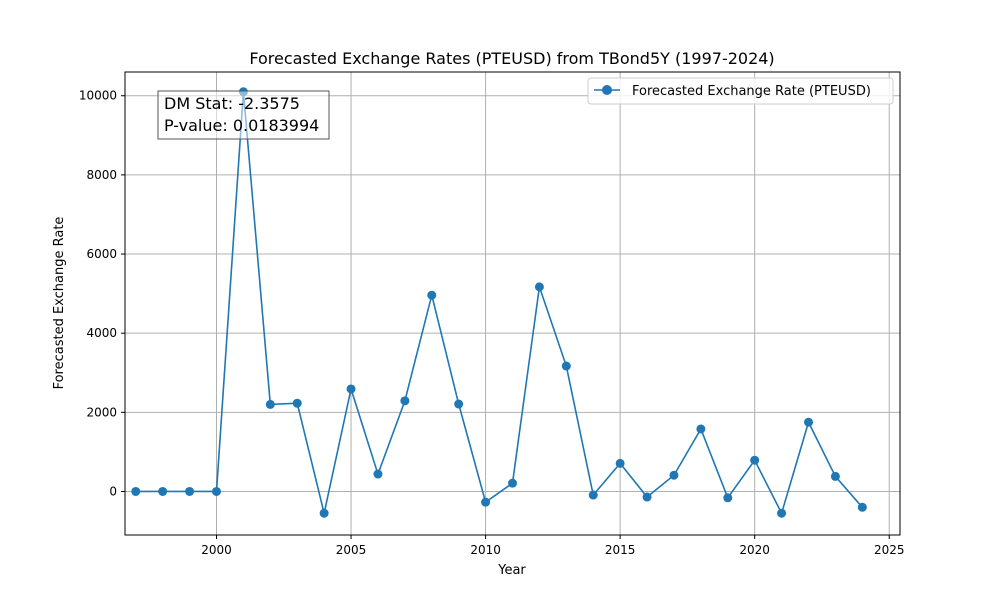  What do you see at coordinates (101, 175) in the screenshot?
I see `y-tick-label: 8000` at bounding box center [101, 175].